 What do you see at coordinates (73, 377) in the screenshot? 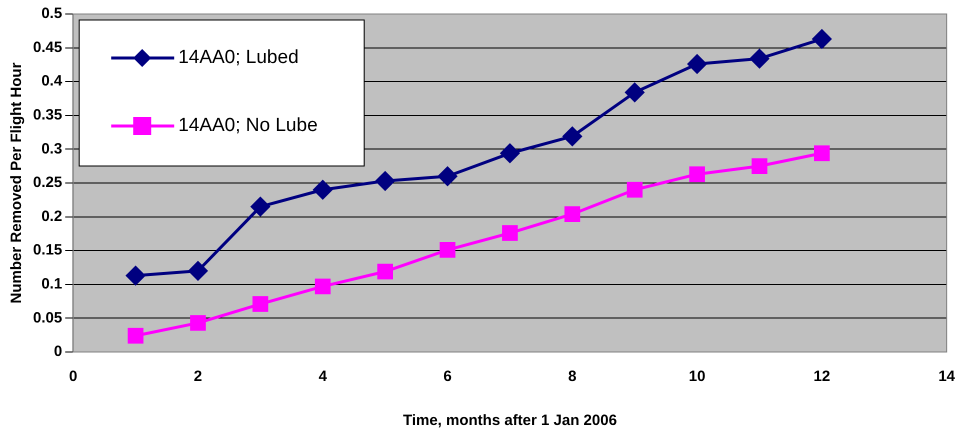
I see `x-tick-label: 0` at bounding box center [73, 377].